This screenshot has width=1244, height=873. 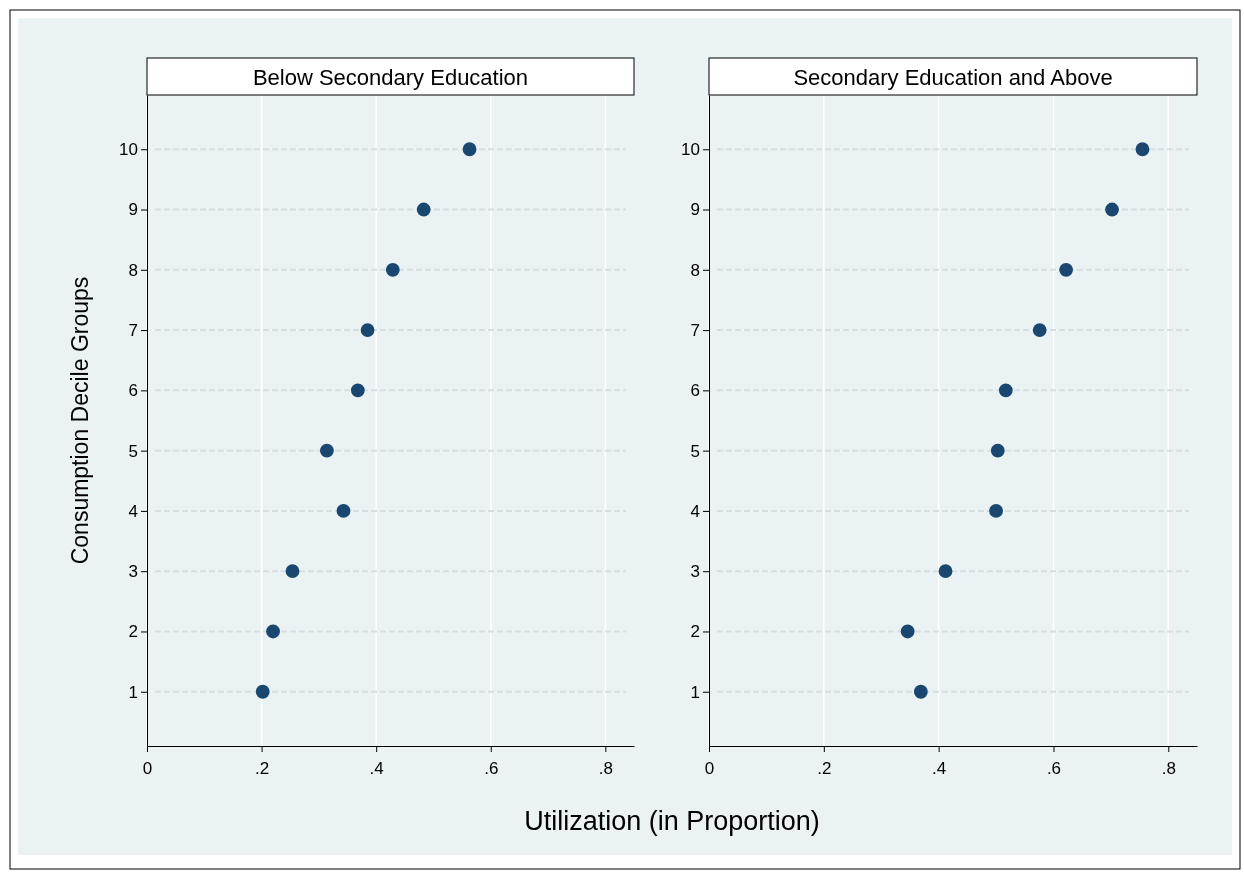 What do you see at coordinates (390, 77) in the screenshot?
I see `chart-title: Below Secondary Education` at bounding box center [390, 77].